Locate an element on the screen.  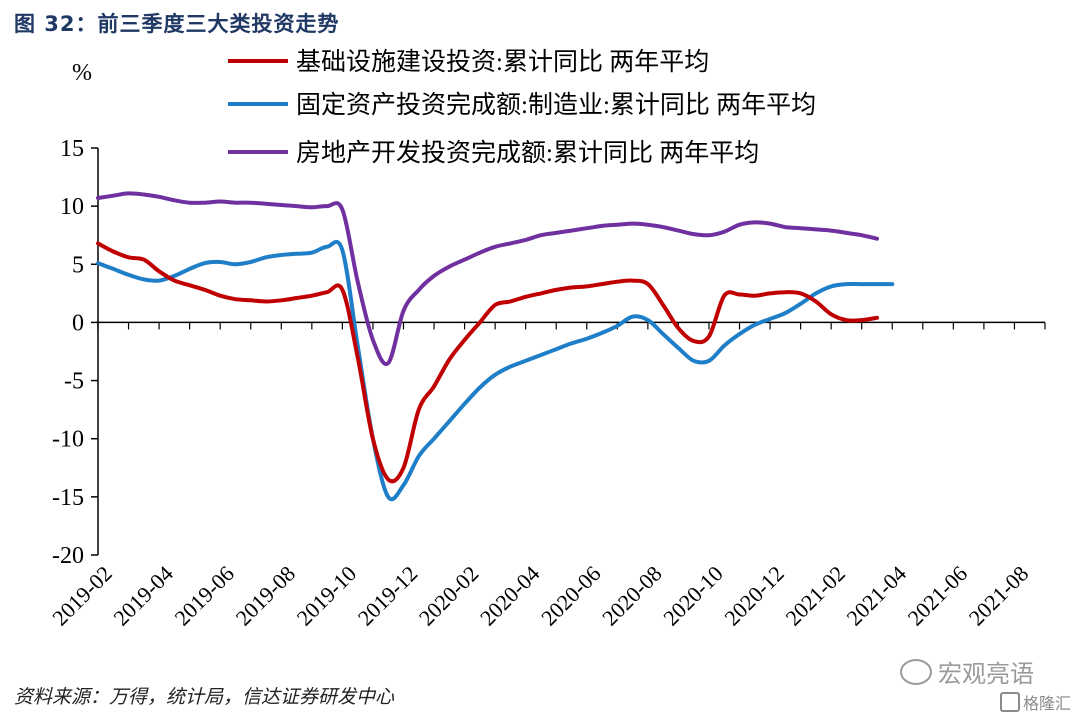
legend-item-manufacturing-label: 固定资产投资完成额:制造业:累计同比 两年平均 is located at coordinates (556, 105).